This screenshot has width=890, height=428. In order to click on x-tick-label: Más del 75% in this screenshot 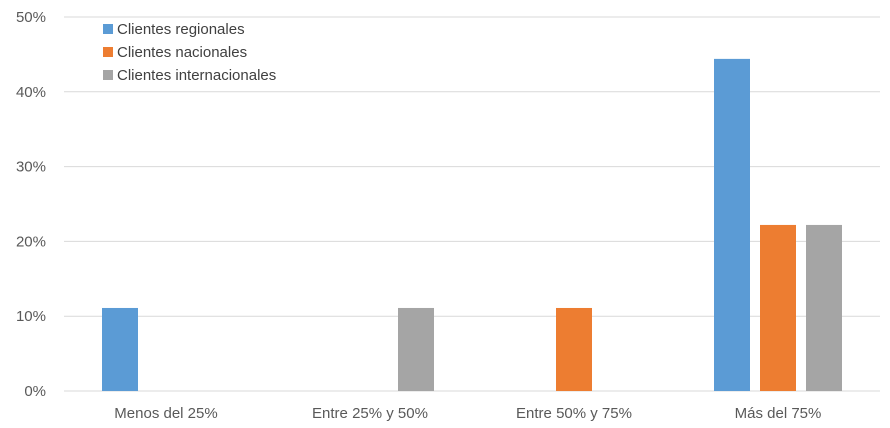, I will do `click(778, 413)`.